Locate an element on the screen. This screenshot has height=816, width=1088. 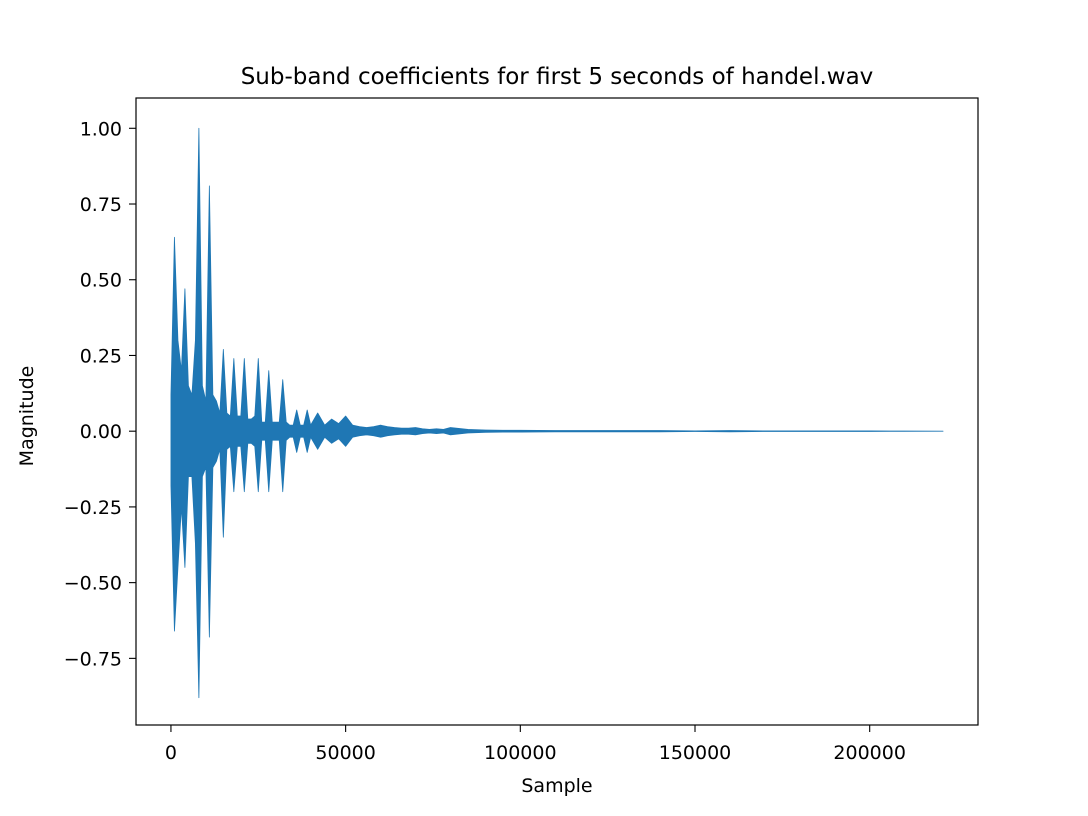
x-tick-label: 150000 is located at coordinates (695, 753).